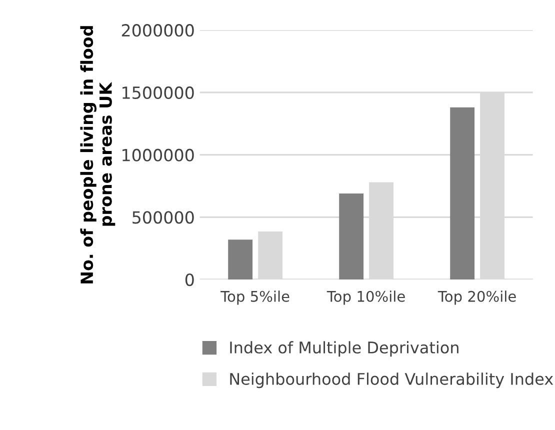 The image size is (555, 430). Describe the element at coordinates (158, 155) in the screenshot. I see `y-tick-label: 1000000` at that location.